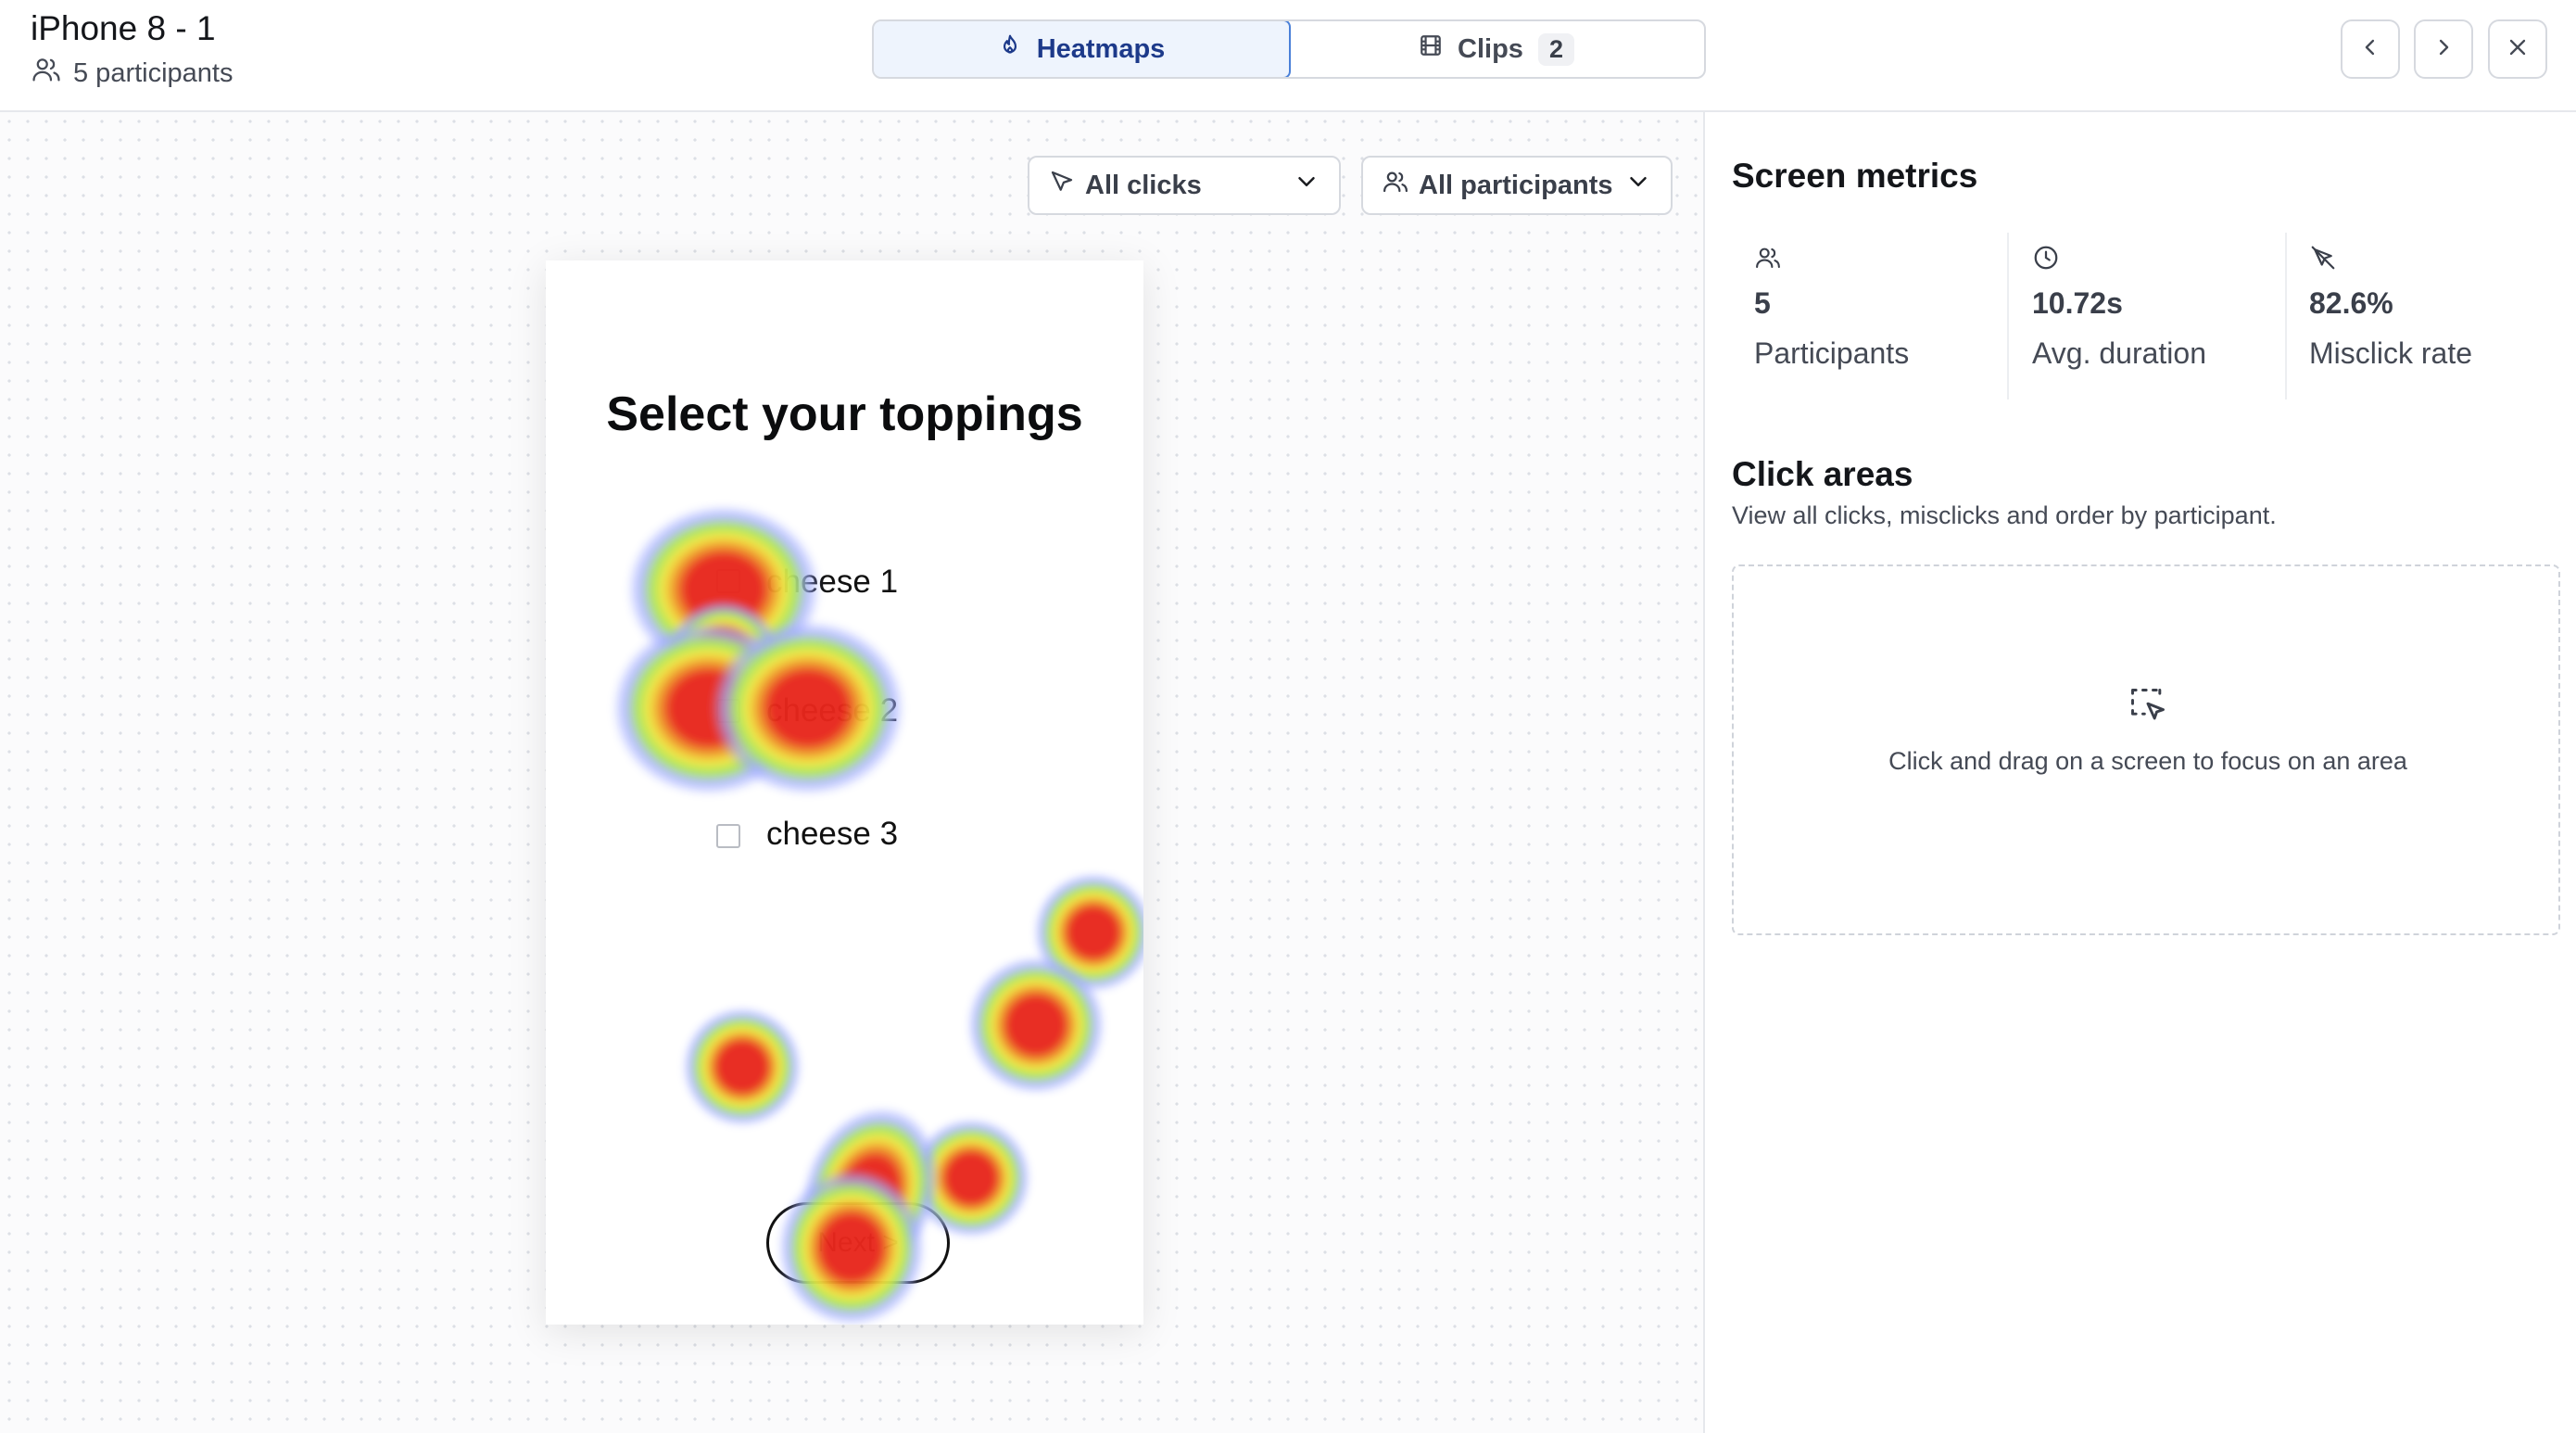 This screenshot has height=1433, width=2576. What do you see at coordinates (2323, 258) in the screenshot?
I see `misclick-icon` at bounding box center [2323, 258].